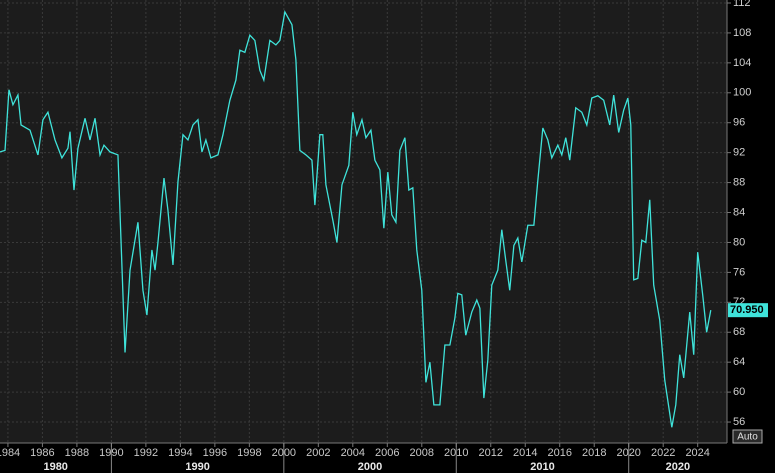 This screenshot has width=775, height=473. I want to click on auto-button-label: Auto, so click(747, 437).